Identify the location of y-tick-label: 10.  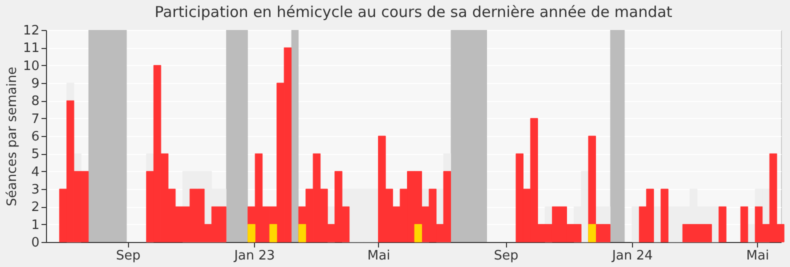
(31, 66).